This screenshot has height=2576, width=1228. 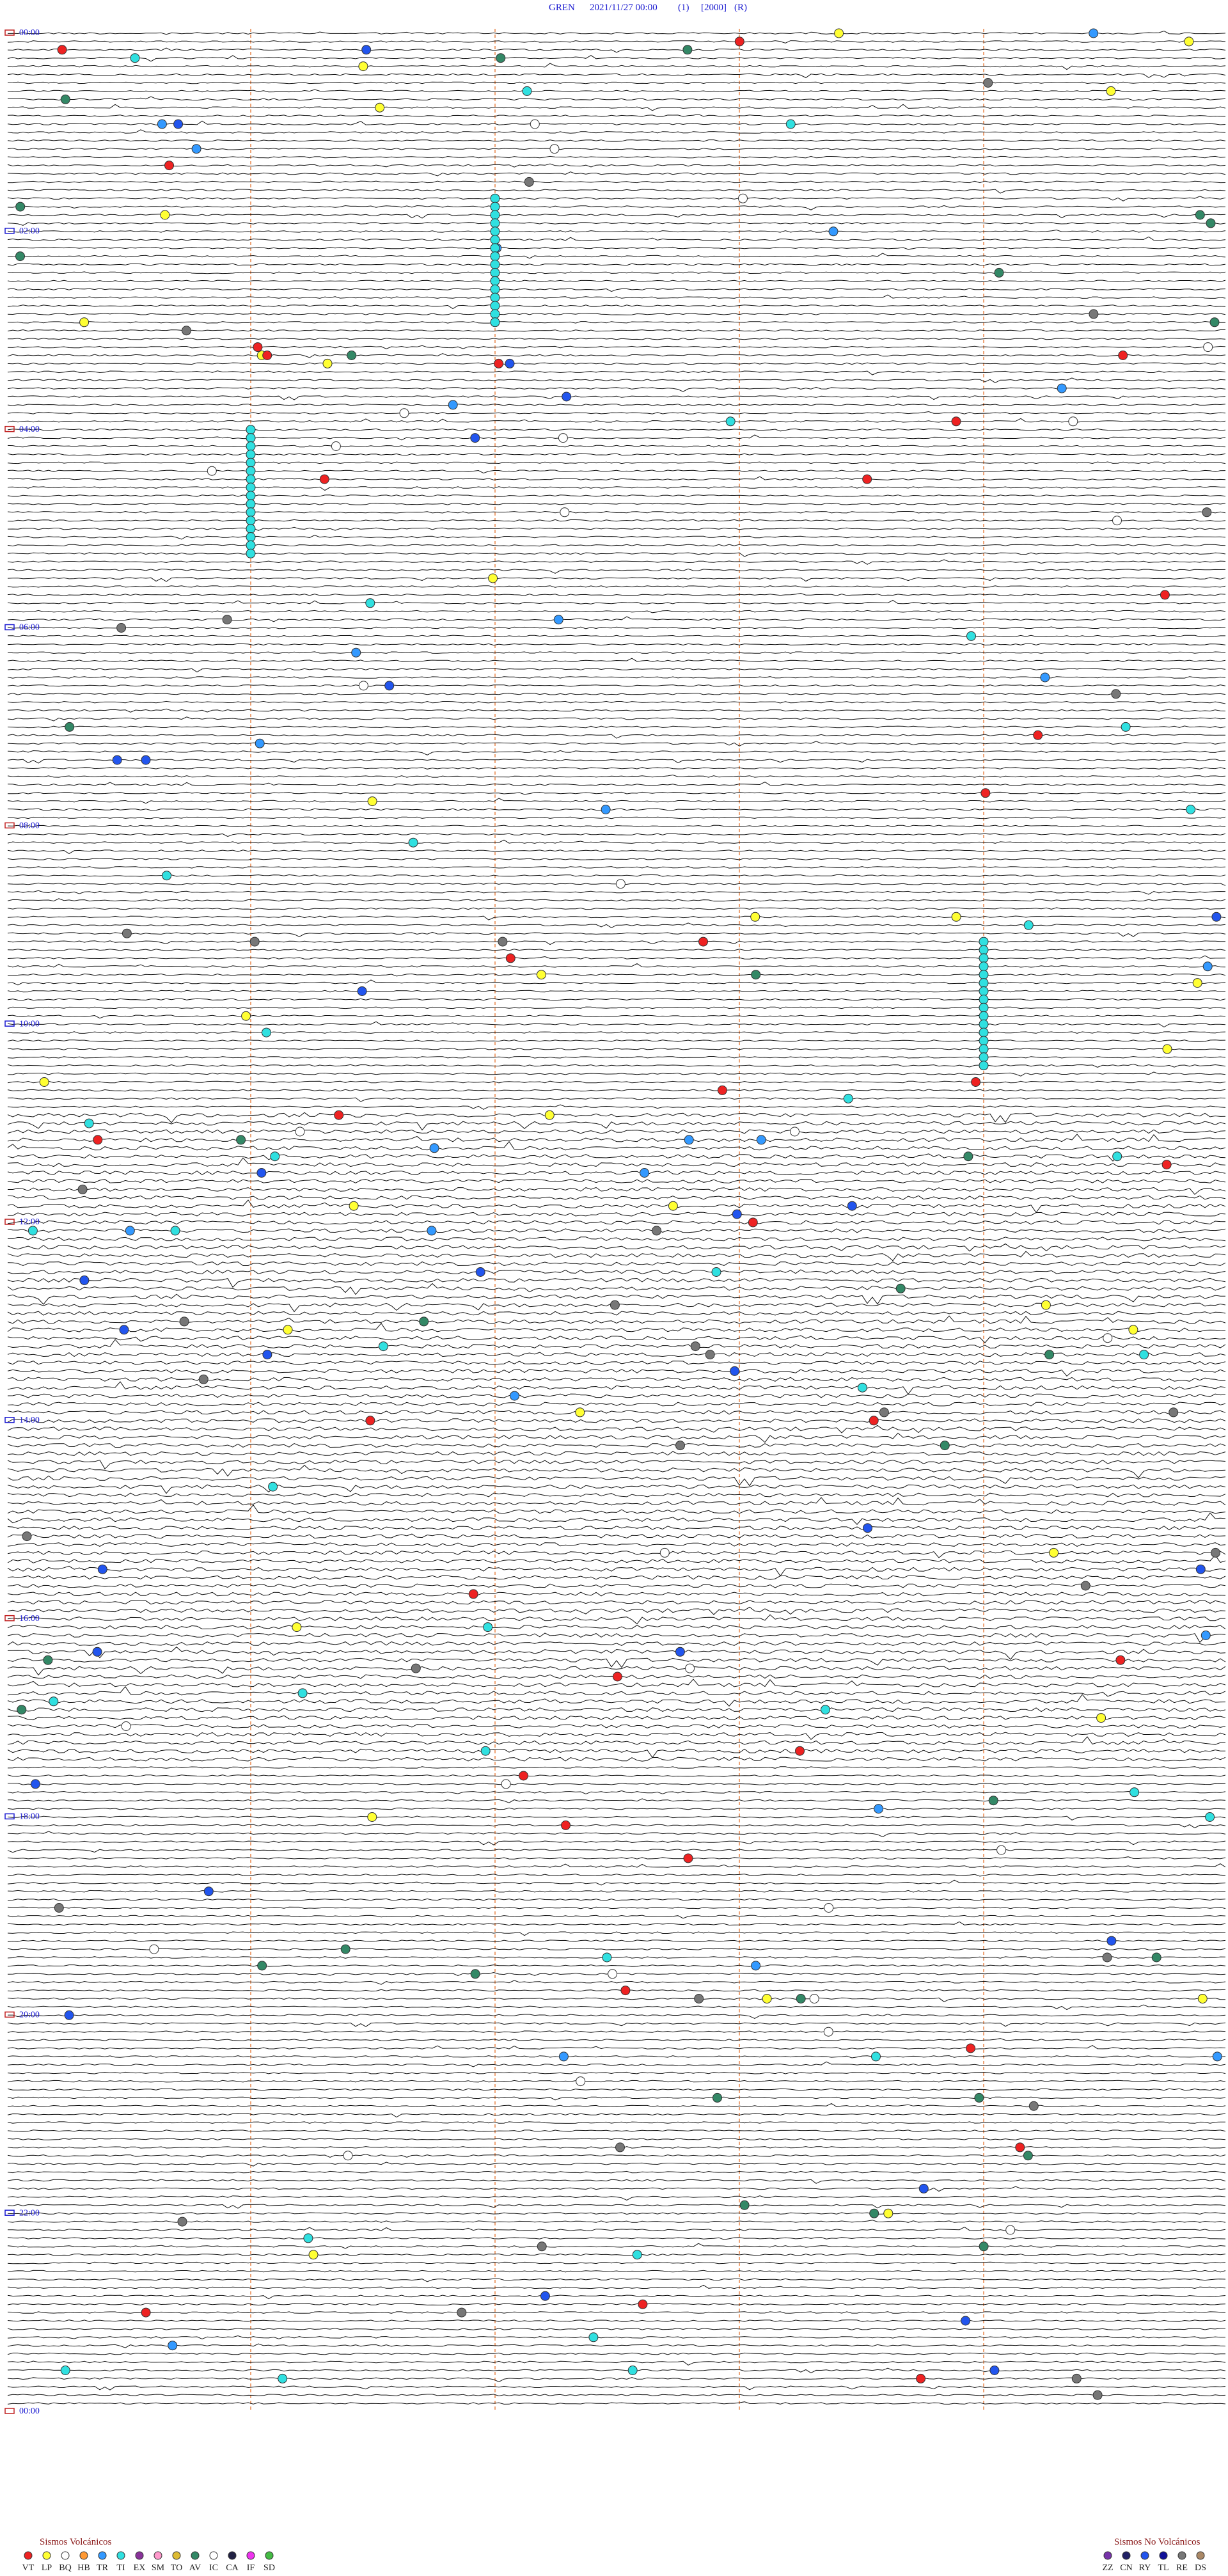 What do you see at coordinates (29, 2016) in the screenshot?
I see `hour-label: 20:00` at bounding box center [29, 2016].